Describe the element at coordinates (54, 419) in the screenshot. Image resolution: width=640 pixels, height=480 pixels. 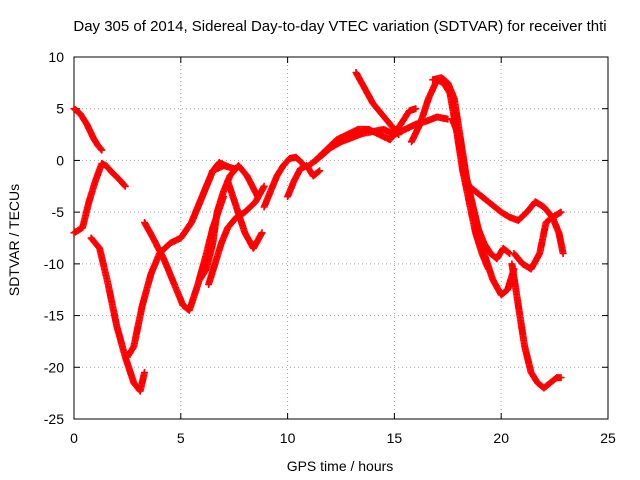
I see `y-tick-label: -25` at that location.